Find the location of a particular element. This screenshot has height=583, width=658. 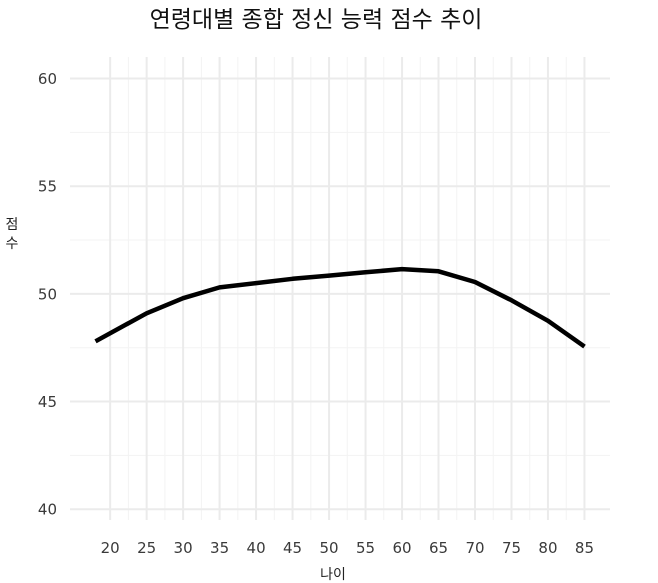

y-tick-labels: 40 45 50 55 60 is located at coordinates (47, 294).